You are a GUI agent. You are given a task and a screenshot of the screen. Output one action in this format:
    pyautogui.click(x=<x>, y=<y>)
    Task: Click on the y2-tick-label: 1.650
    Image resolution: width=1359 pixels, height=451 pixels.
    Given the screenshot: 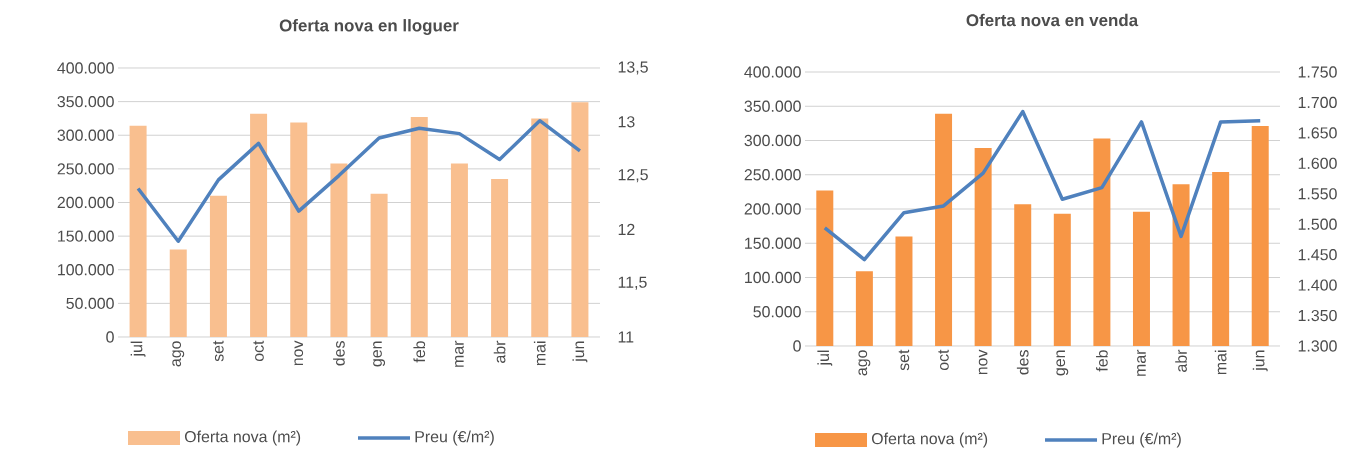 What is the action you would take?
    pyautogui.click(x=1317, y=133)
    